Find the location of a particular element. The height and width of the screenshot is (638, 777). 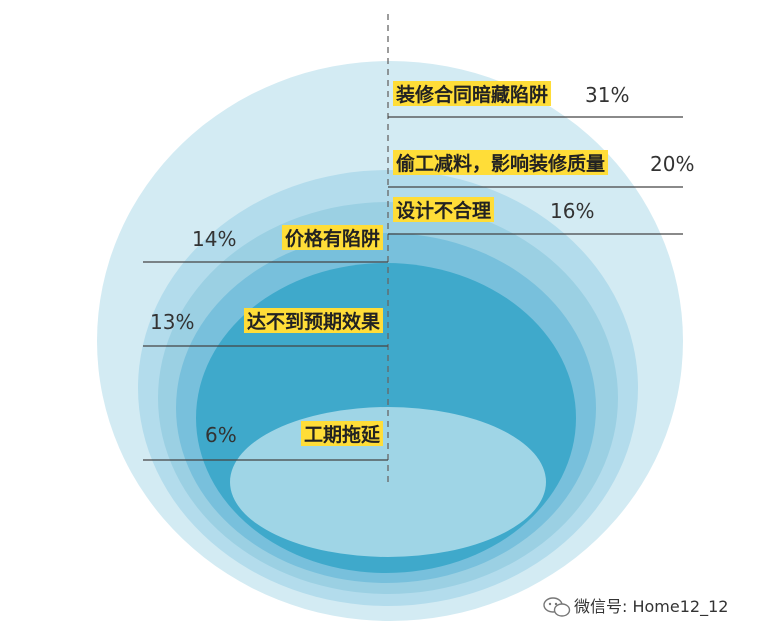

annotation-item: 设计不合理 16% is located at coordinates (535, 216).